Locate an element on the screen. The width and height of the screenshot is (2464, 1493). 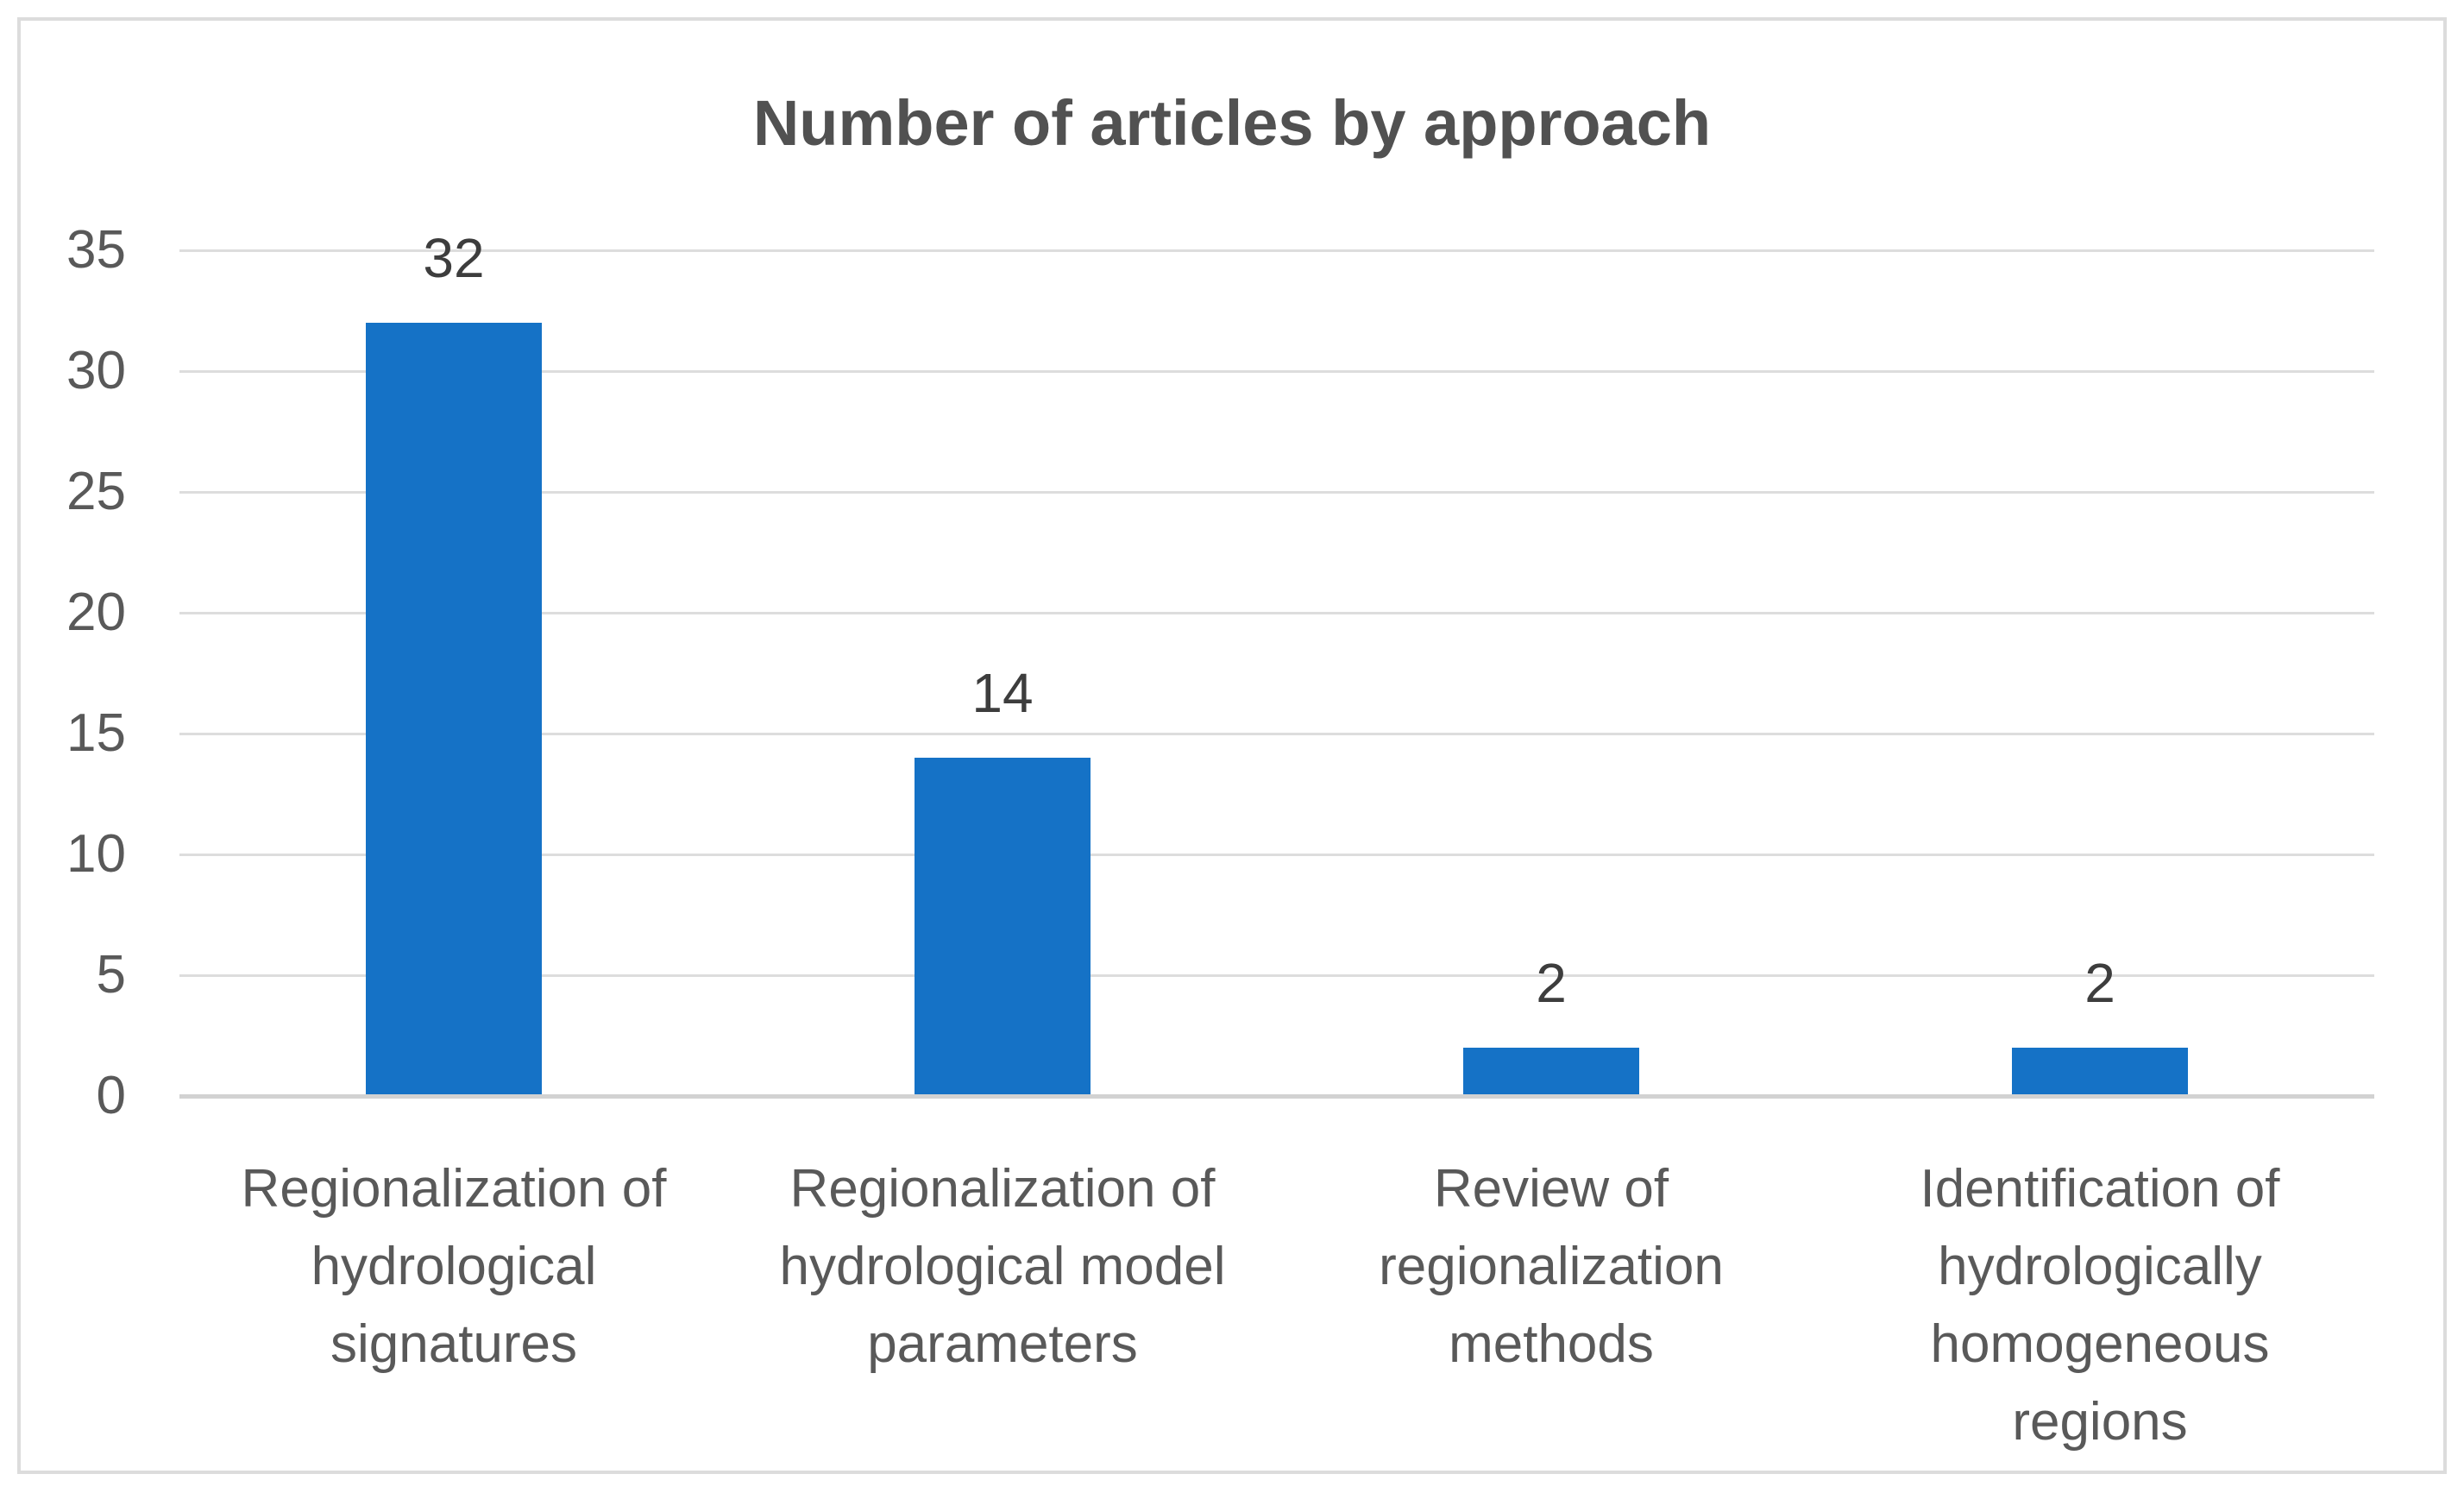
y-tick-label: 20 is located at coordinates (96, 613).